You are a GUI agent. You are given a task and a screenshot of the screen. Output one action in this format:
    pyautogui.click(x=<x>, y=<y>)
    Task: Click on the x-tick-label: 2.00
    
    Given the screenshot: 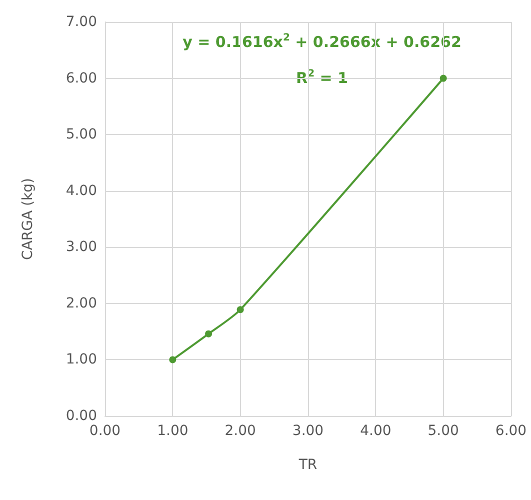 What is the action you would take?
    pyautogui.click(x=240, y=431)
    